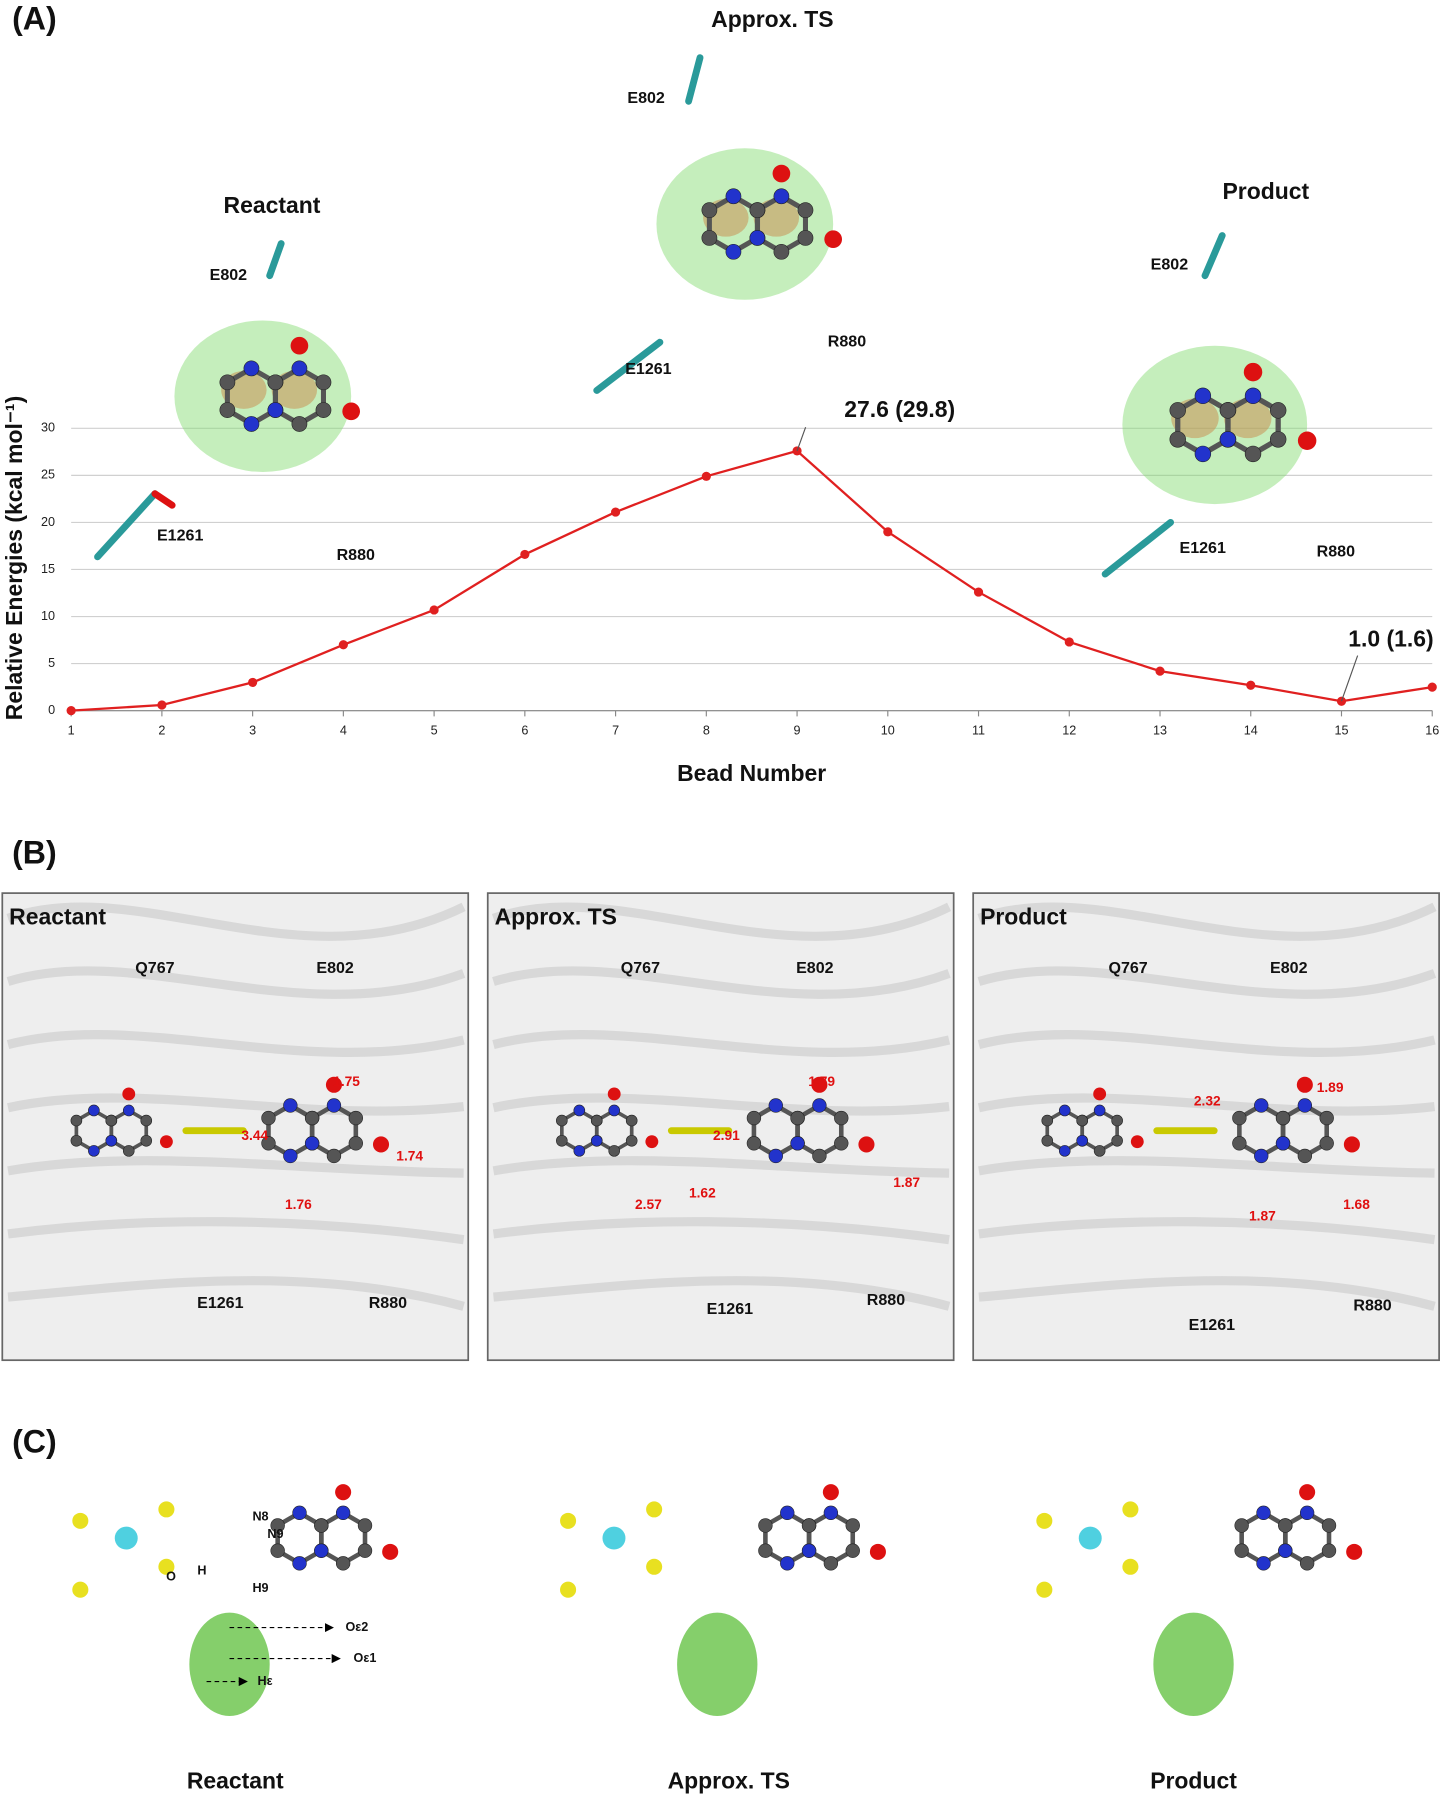 The width and height of the screenshot is (1446, 1800). What do you see at coordinates (48, 428) in the screenshot?
I see `y-tick-label: 30` at bounding box center [48, 428].